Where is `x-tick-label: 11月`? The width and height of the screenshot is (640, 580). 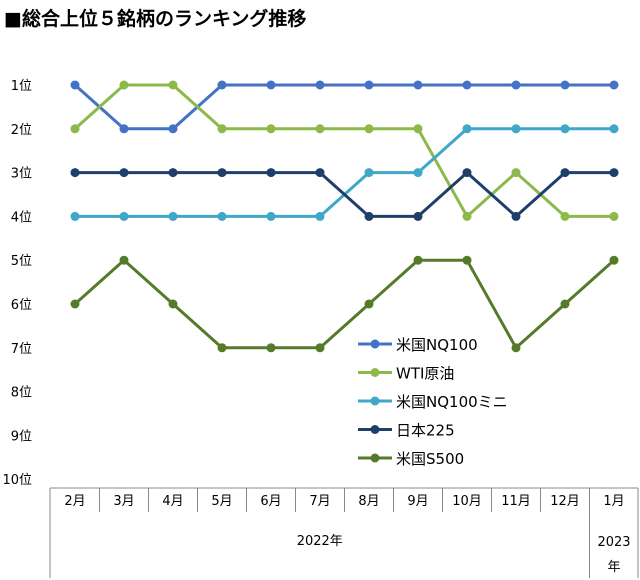
x-tick-label: 11月 is located at coordinates (516, 501).